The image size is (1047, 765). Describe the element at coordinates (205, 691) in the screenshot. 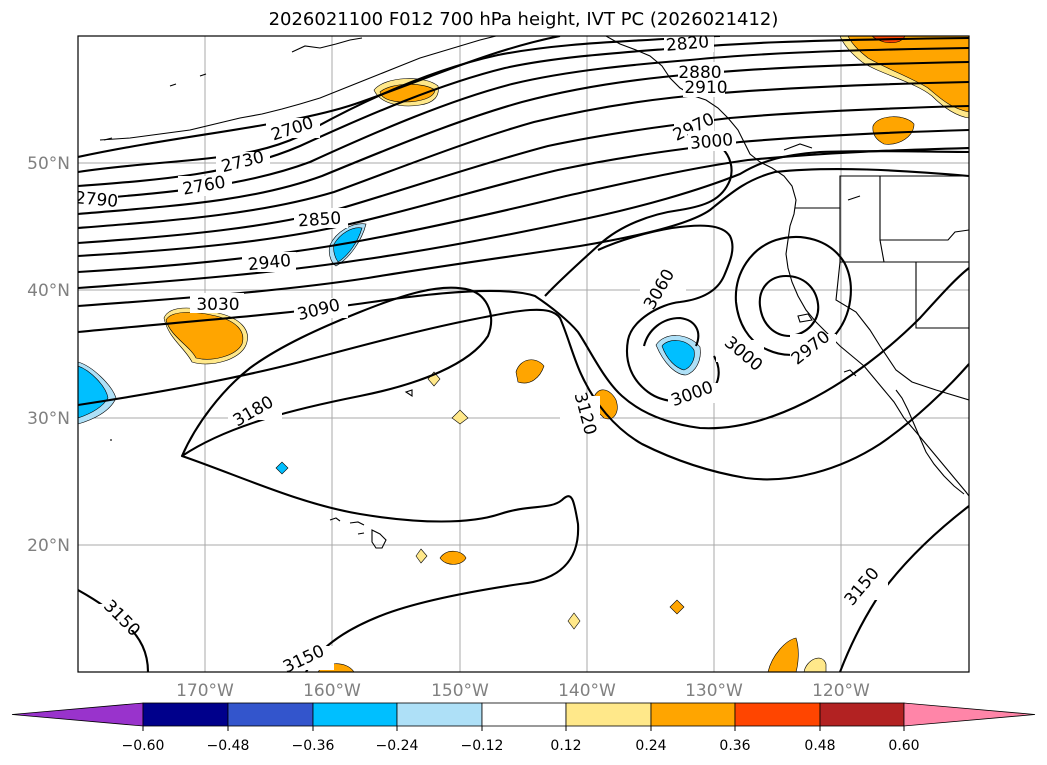

I see `lon-label: 170°W` at that location.